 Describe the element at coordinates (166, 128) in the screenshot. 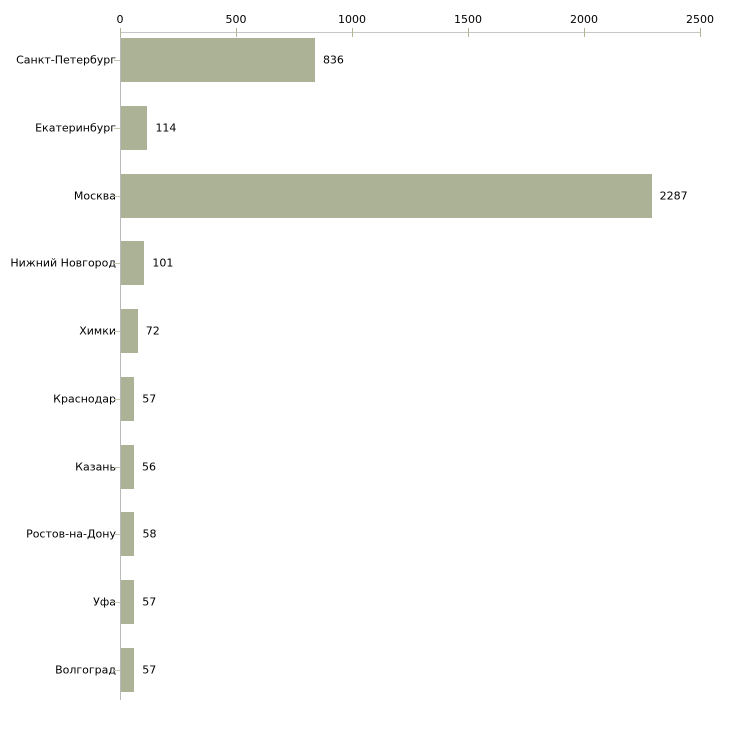

I see `bar-value-label: 114` at that location.